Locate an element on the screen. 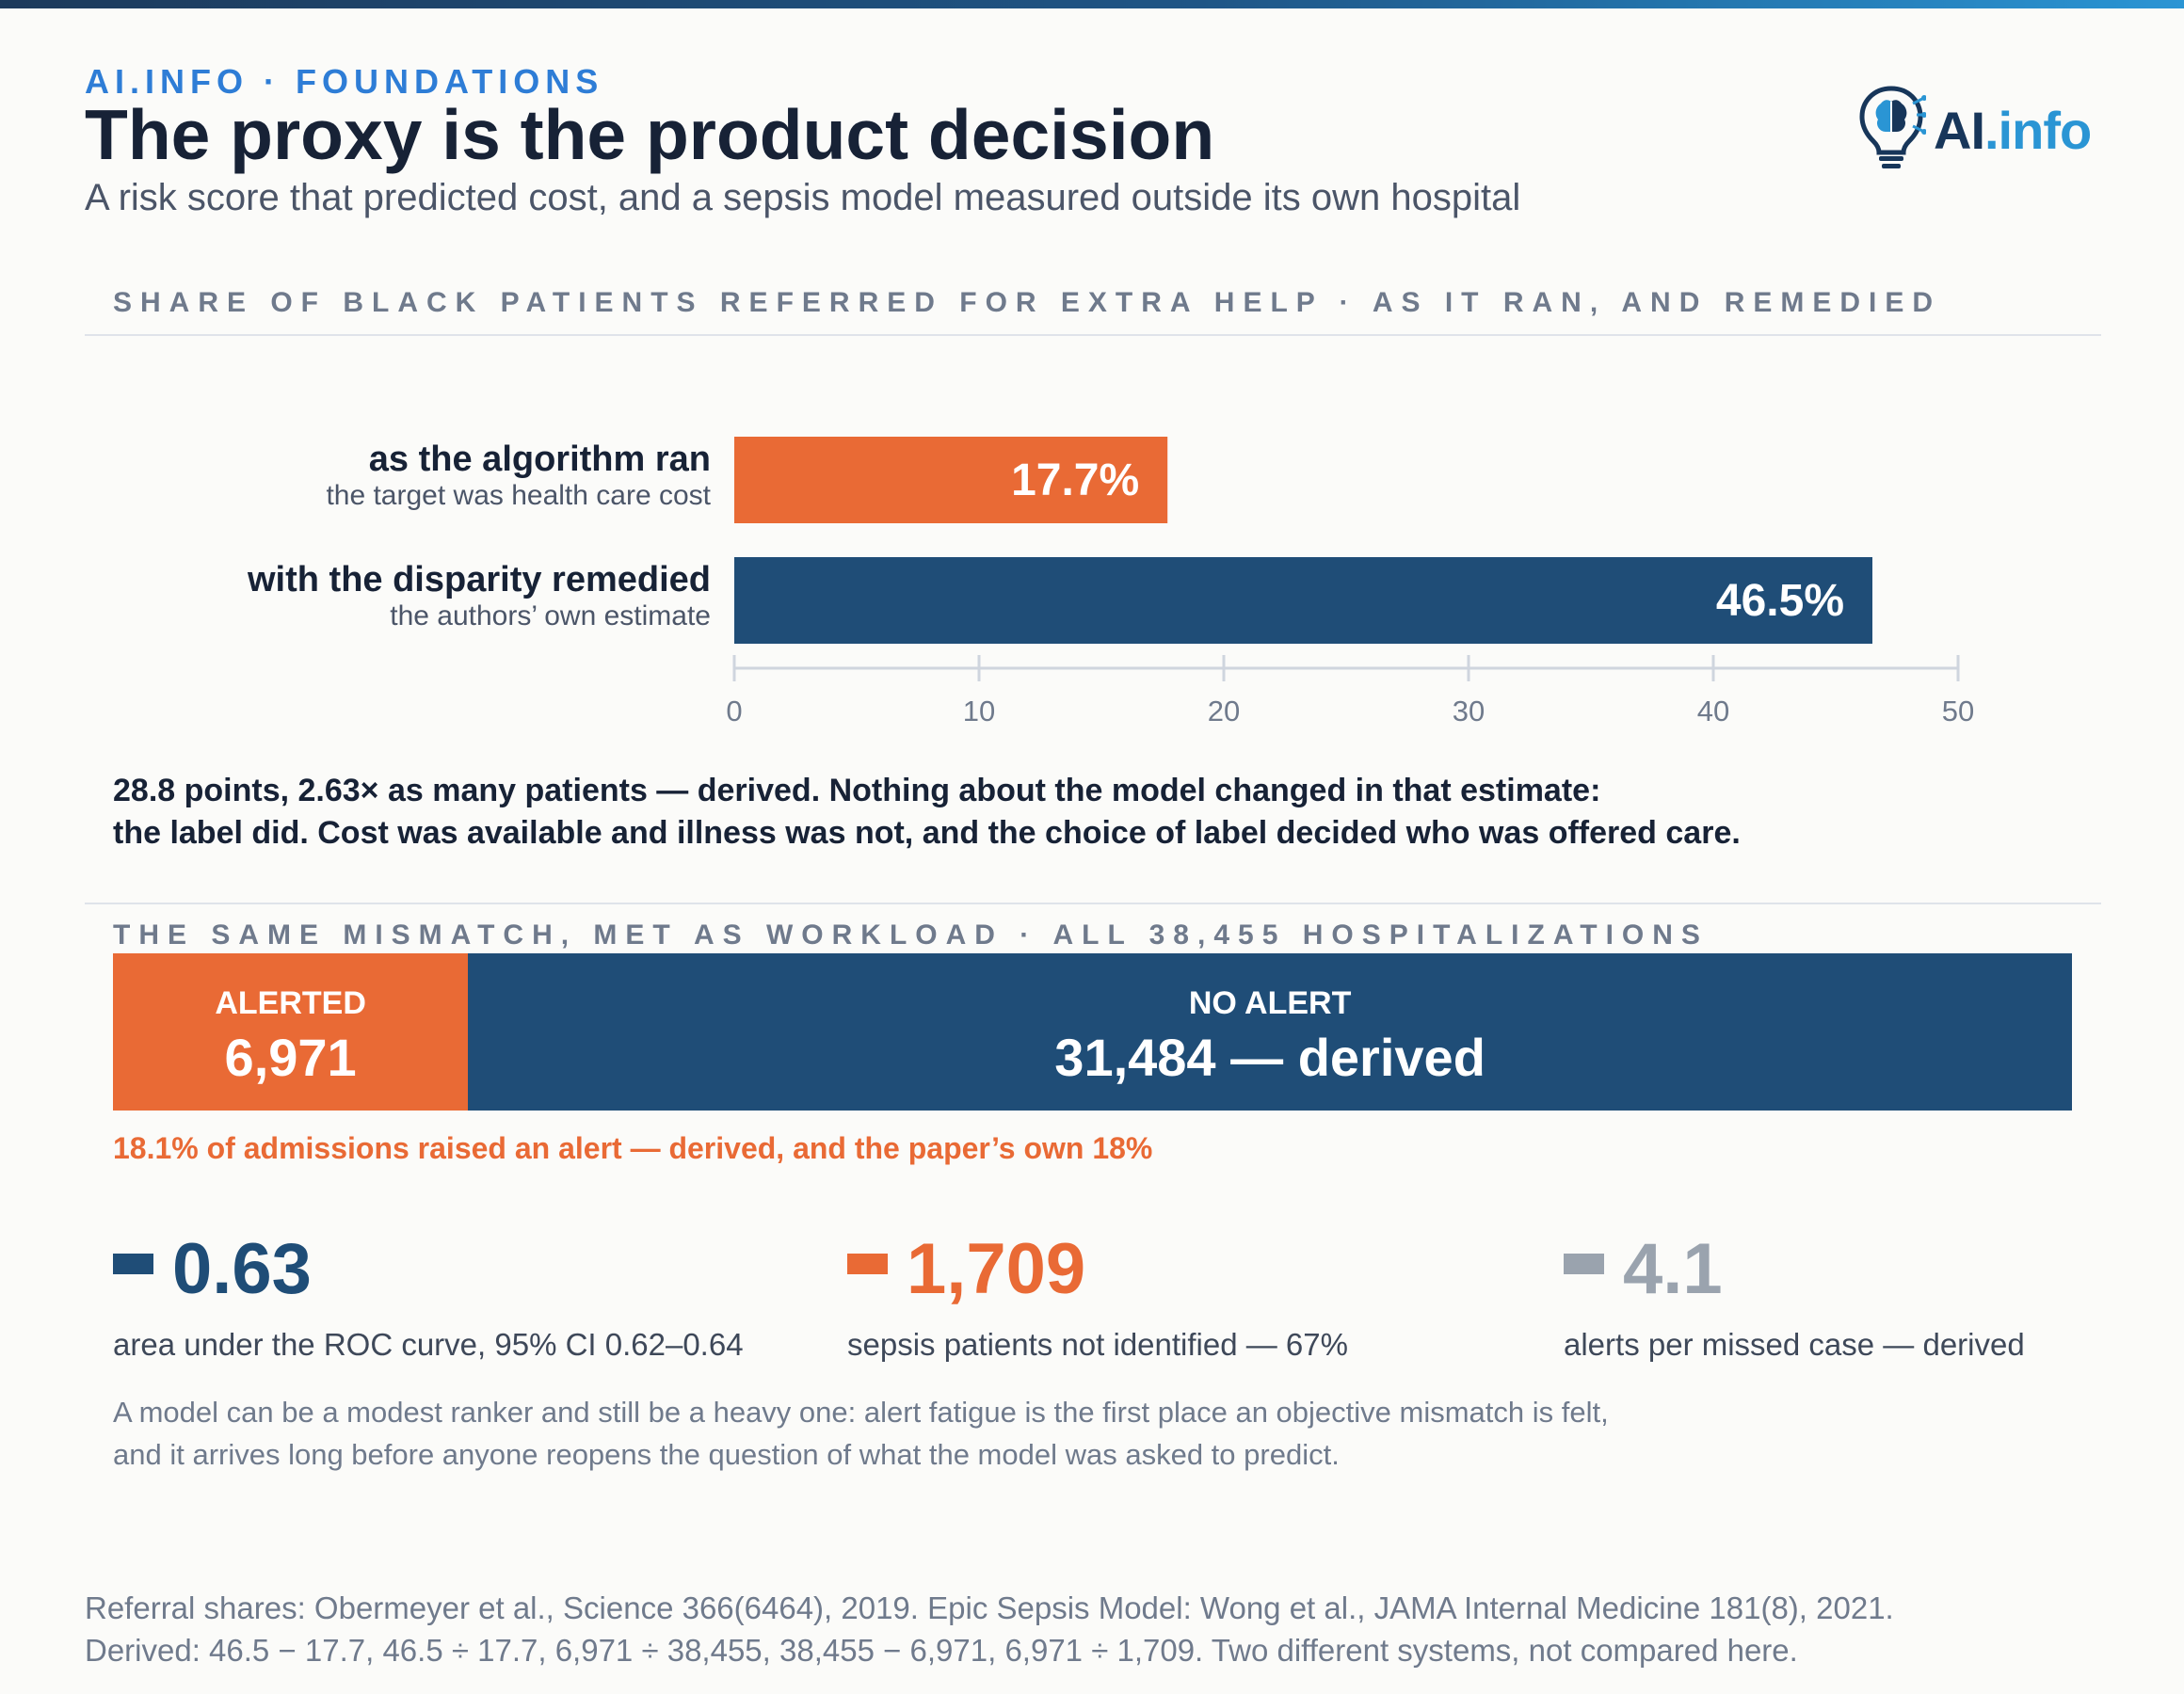 Image resolution: width=2184 pixels, height=1694 pixels. segment-no-alert-label: NO ALERT is located at coordinates (1270, 1003).